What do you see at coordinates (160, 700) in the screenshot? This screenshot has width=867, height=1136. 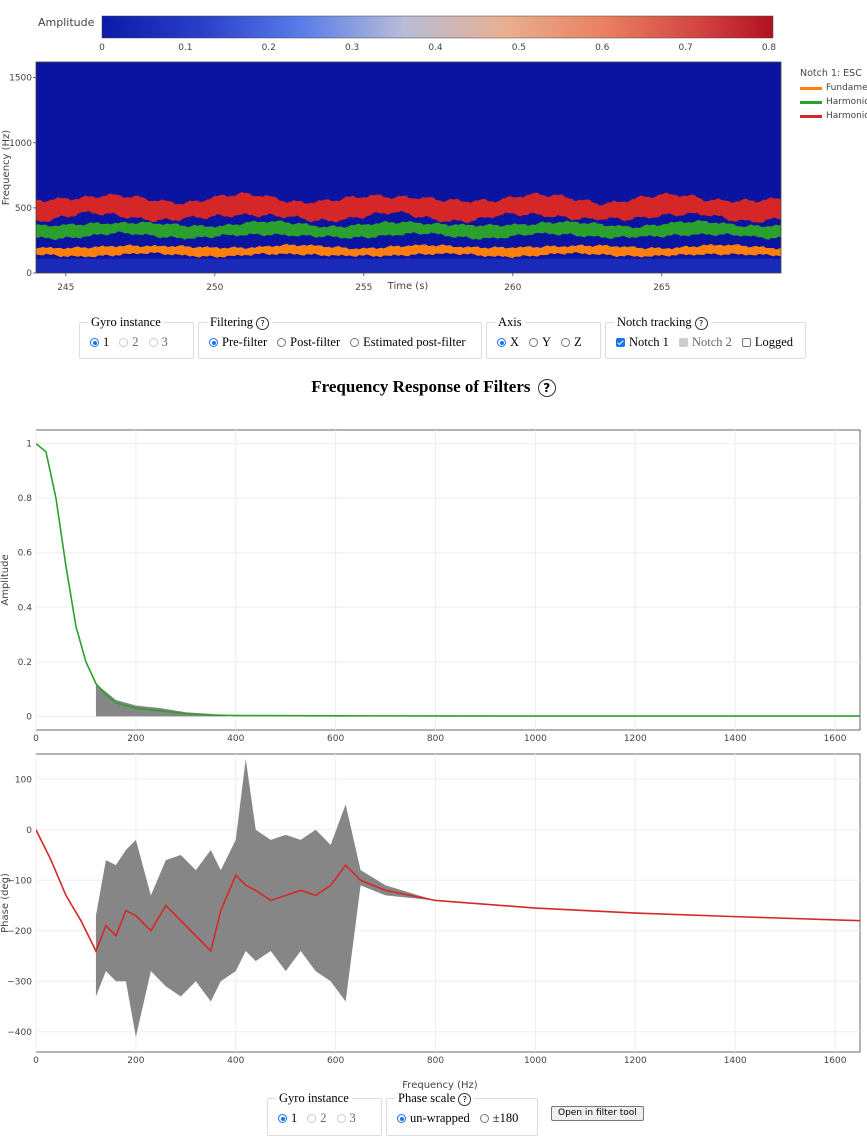 I see `envelope-band` at bounding box center [160, 700].